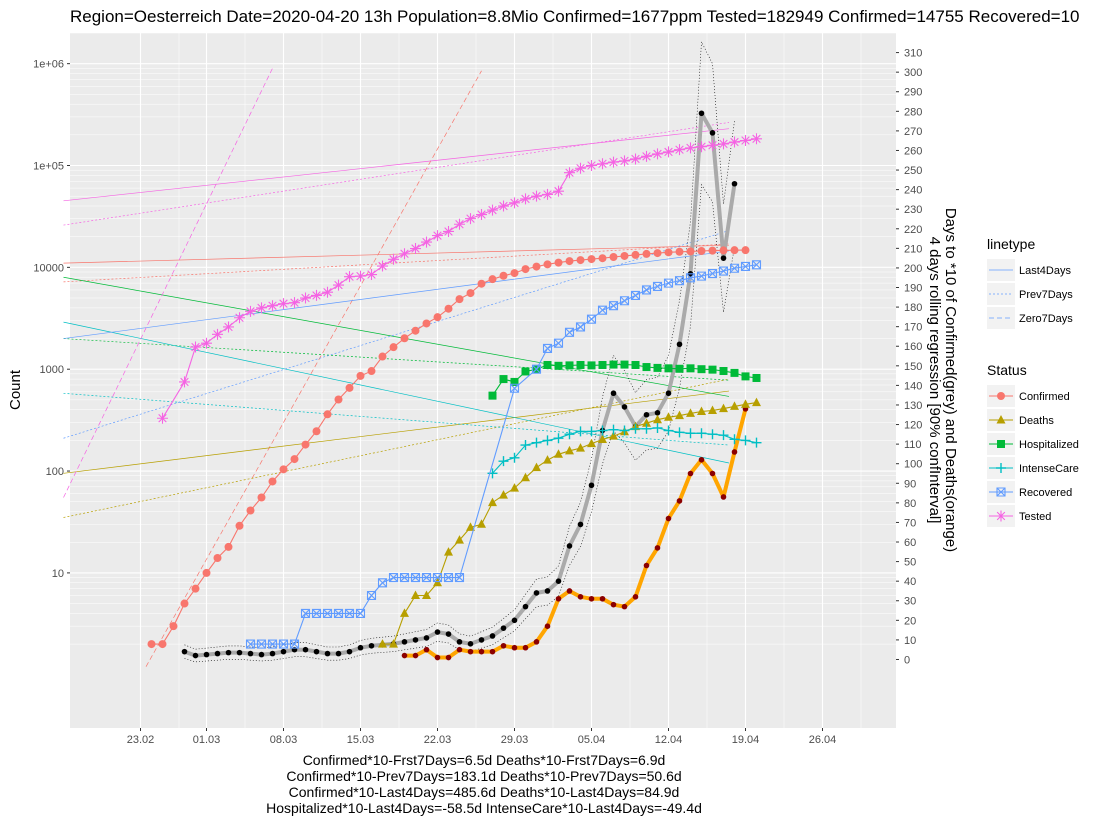 The width and height of the screenshot is (1102, 826). Describe the element at coordinates (48, 65) in the screenshot. I see `y-tick-label: 1e+06` at that location.